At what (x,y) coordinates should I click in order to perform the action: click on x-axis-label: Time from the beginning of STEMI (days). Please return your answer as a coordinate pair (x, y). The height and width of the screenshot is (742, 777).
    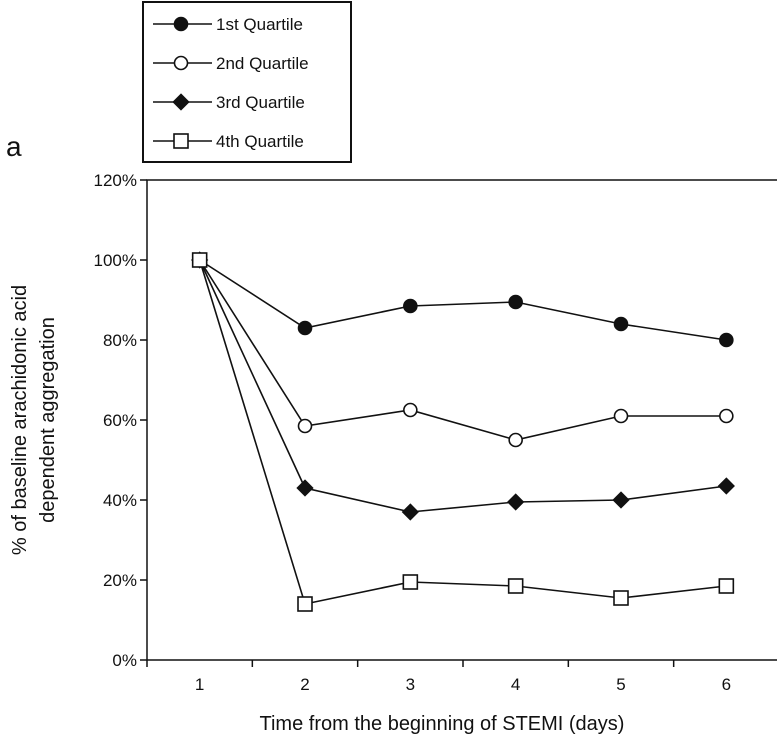
    Looking at the image, I should click on (442, 724).